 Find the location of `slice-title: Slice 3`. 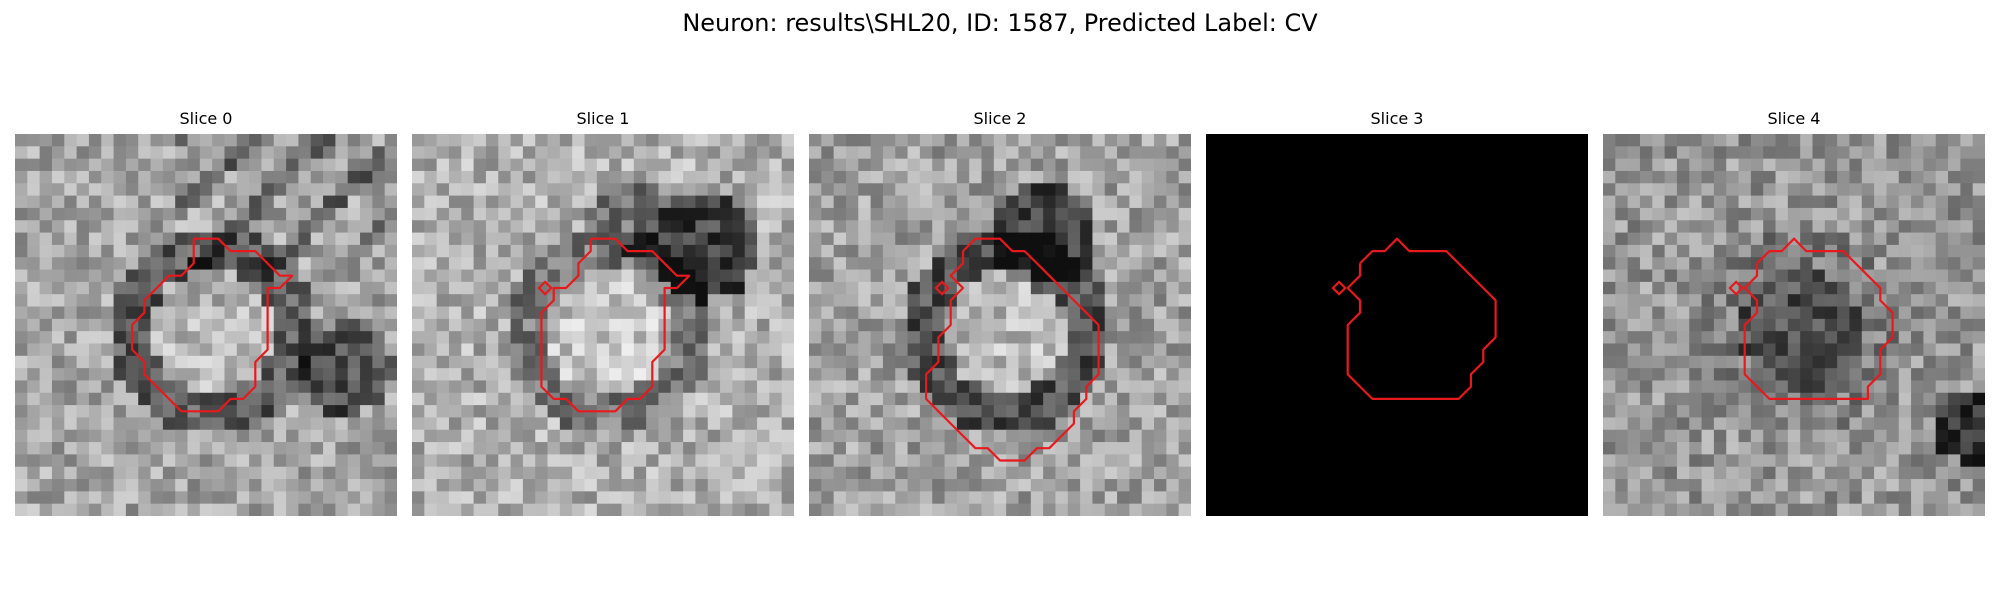

slice-title: Slice 3 is located at coordinates (1397, 118).